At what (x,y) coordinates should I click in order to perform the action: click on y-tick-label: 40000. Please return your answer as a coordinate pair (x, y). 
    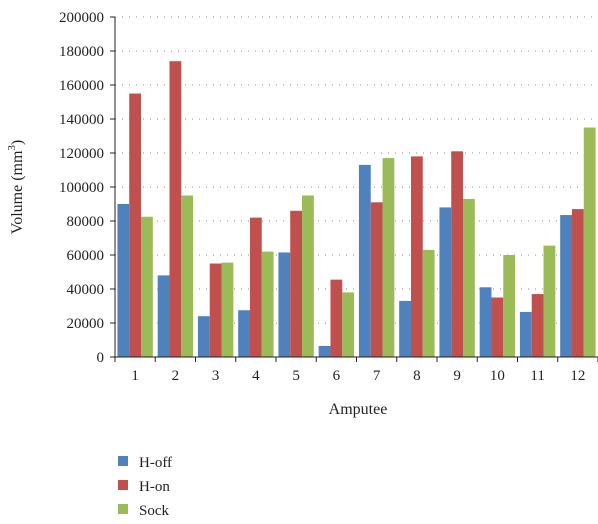
    Looking at the image, I should click on (86, 290).